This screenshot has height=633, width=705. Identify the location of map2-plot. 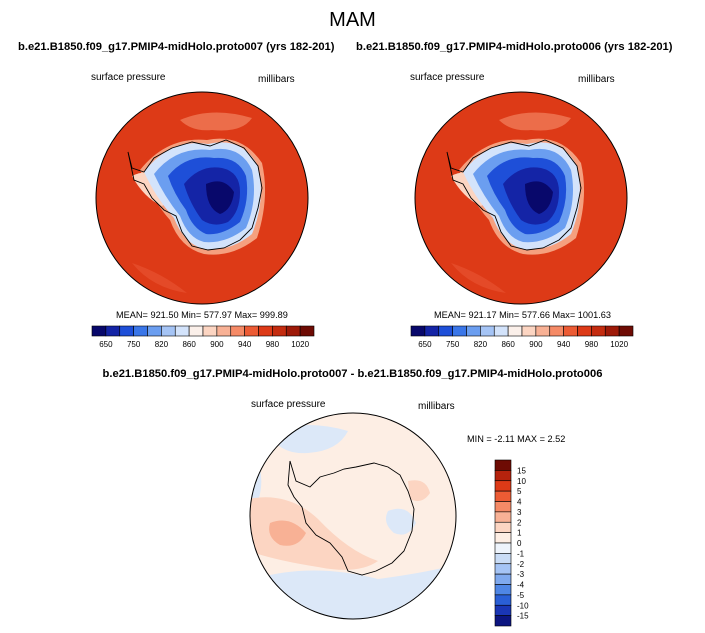
(521, 198).